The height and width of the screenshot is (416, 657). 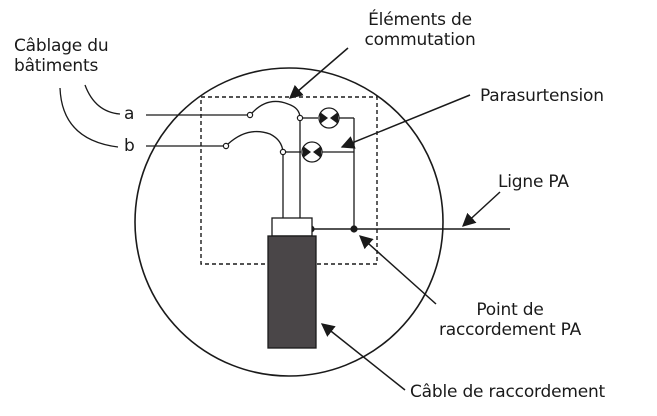 What do you see at coordinates (61, 56) in the screenshot?
I see `label-building-wiring: Câblage du bâtiments` at bounding box center [61, 56].